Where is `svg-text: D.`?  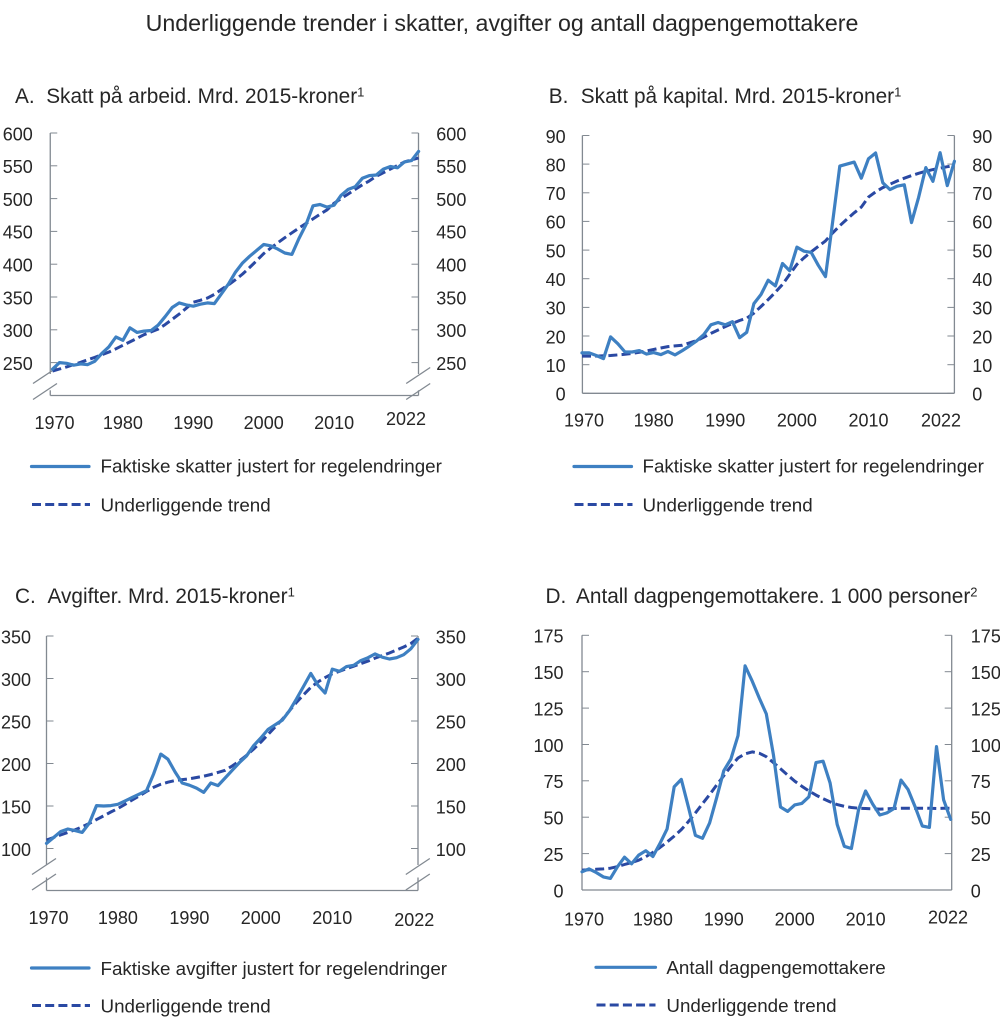 svg-text: D. is located at coordinates (556, 596).